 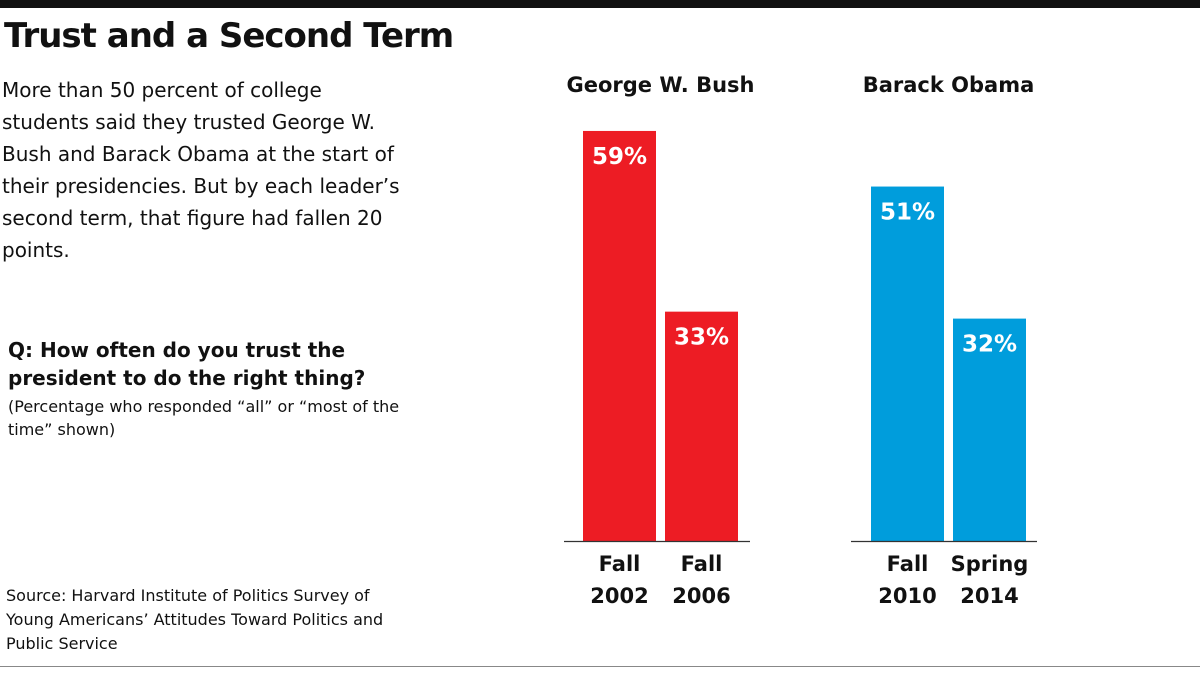 What do you see at coordinates (907, 596) in the screenshot?
I see `tick-label-barack-obama-0-year: 2010` at bounding box center [907, 596].